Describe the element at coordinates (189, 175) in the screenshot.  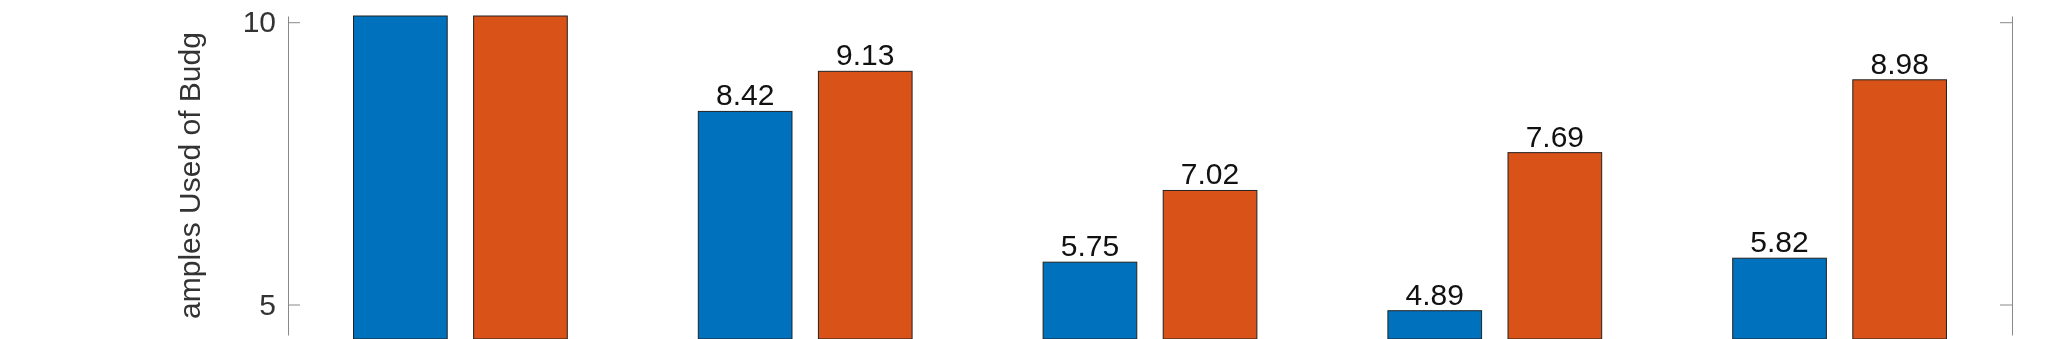
I see `y-axis-title: amples Used of Budg` at that location.